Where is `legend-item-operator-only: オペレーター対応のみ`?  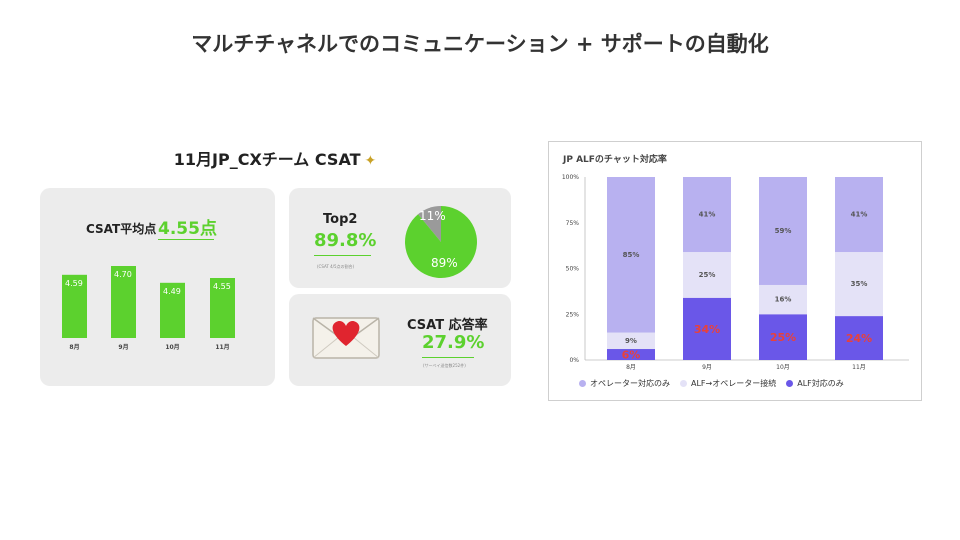 legend-item-operator-only: オペレーター対応のみ is located at coordinates (624, 383).